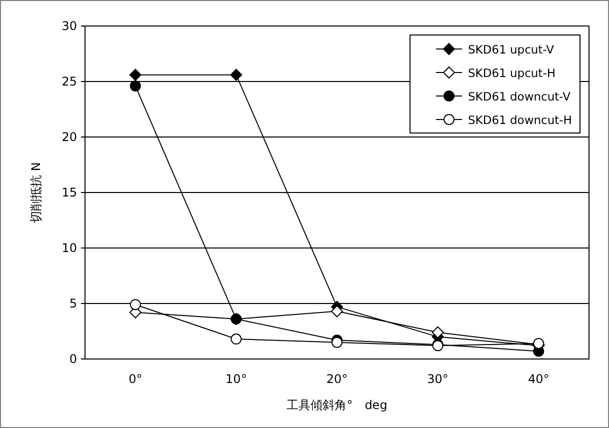 The height and width of the screenshot is (428, 609). What do you see at coordinates (69, 26) in the screenshot?
I see `y-tick-label: 30` at bounding box center [69, 26].